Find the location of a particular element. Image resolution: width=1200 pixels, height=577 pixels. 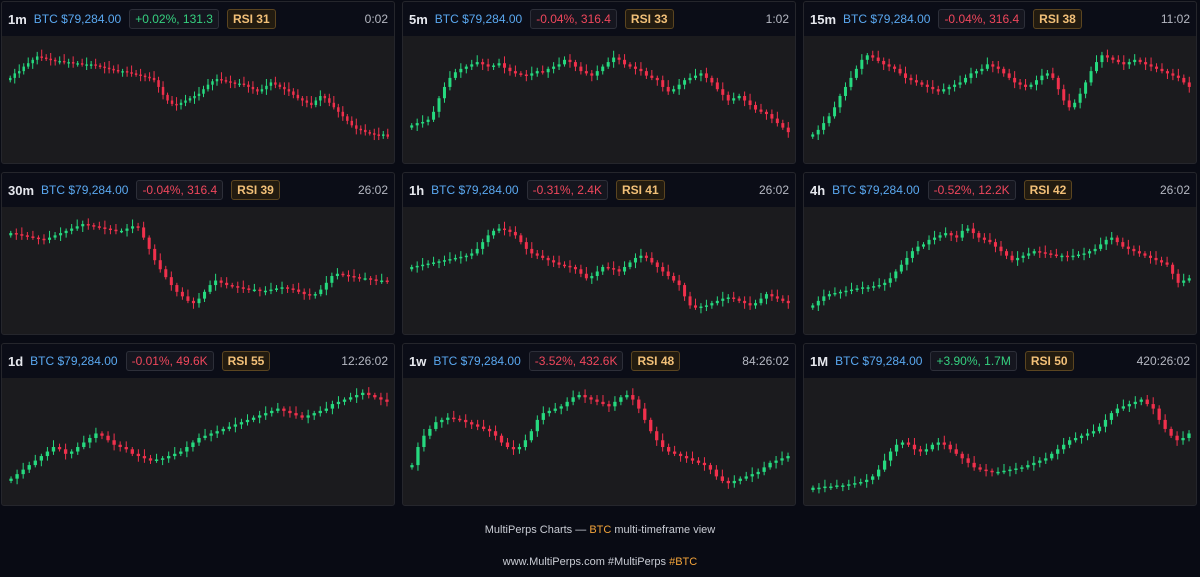

change-badge: +3.90%, 1.7M is located at coordinates (973, 361).